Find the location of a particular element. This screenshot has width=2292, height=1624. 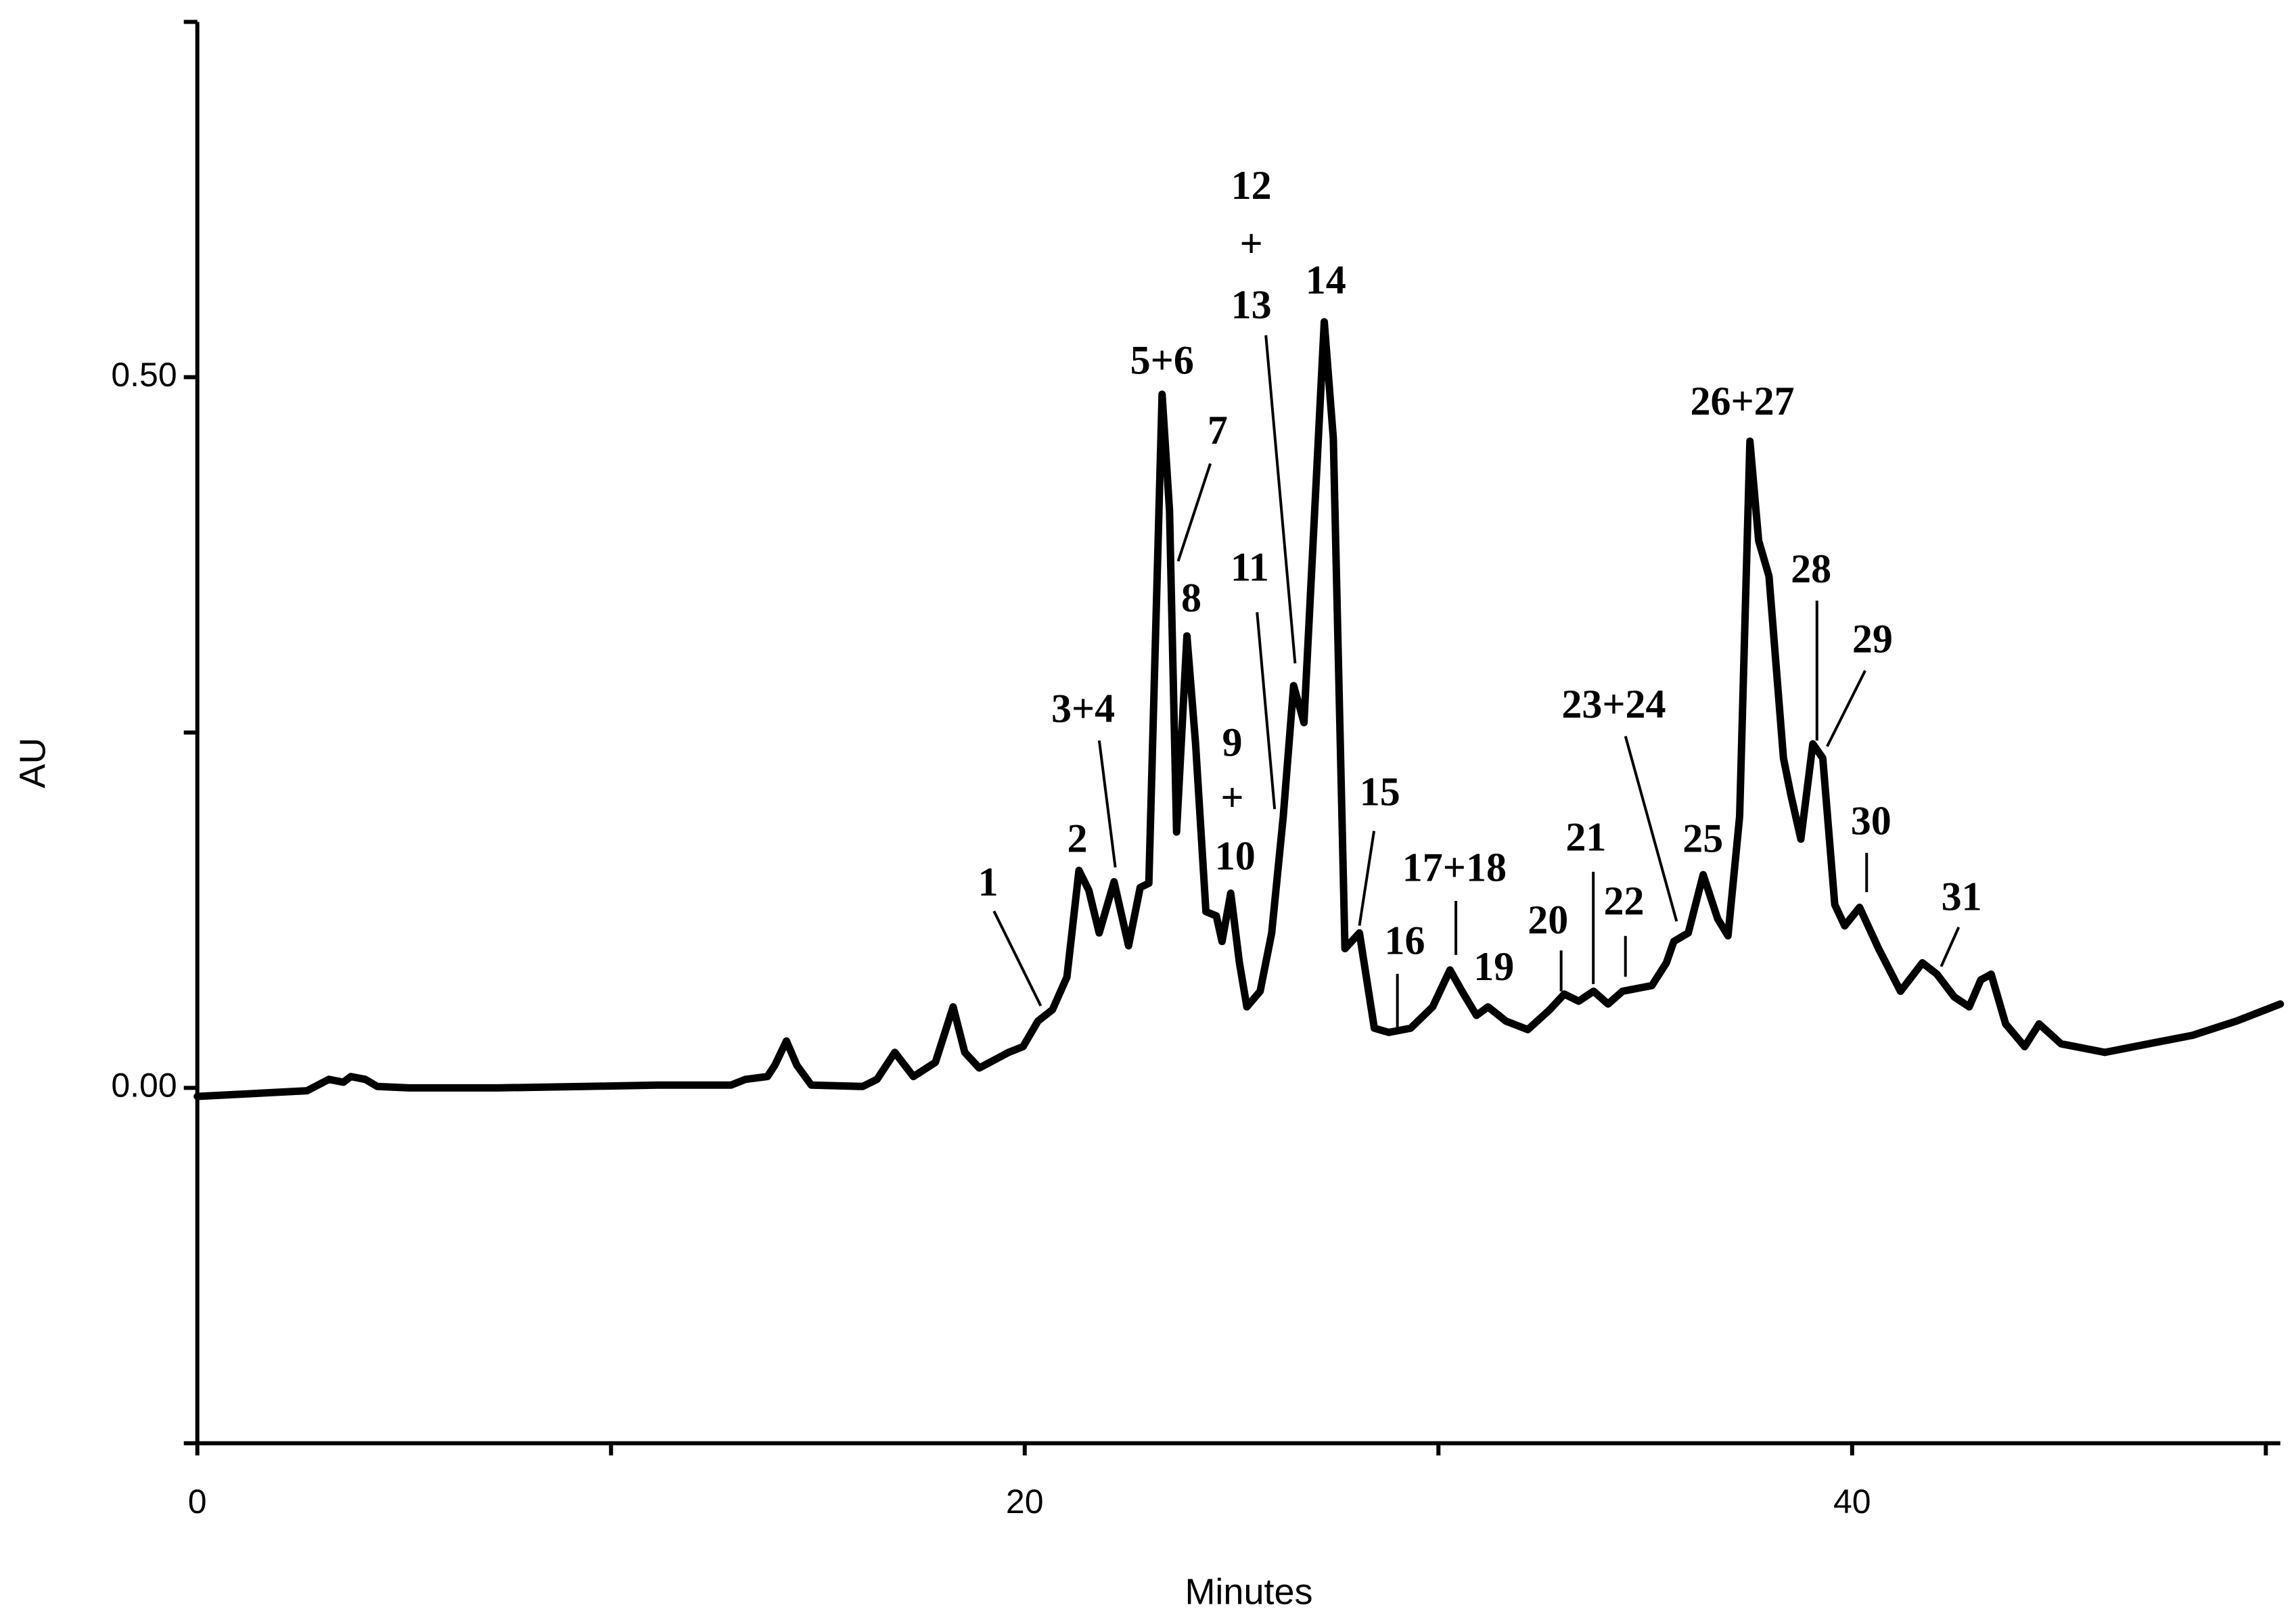

peak-label: 8 is located at coordinates (1191, 598).